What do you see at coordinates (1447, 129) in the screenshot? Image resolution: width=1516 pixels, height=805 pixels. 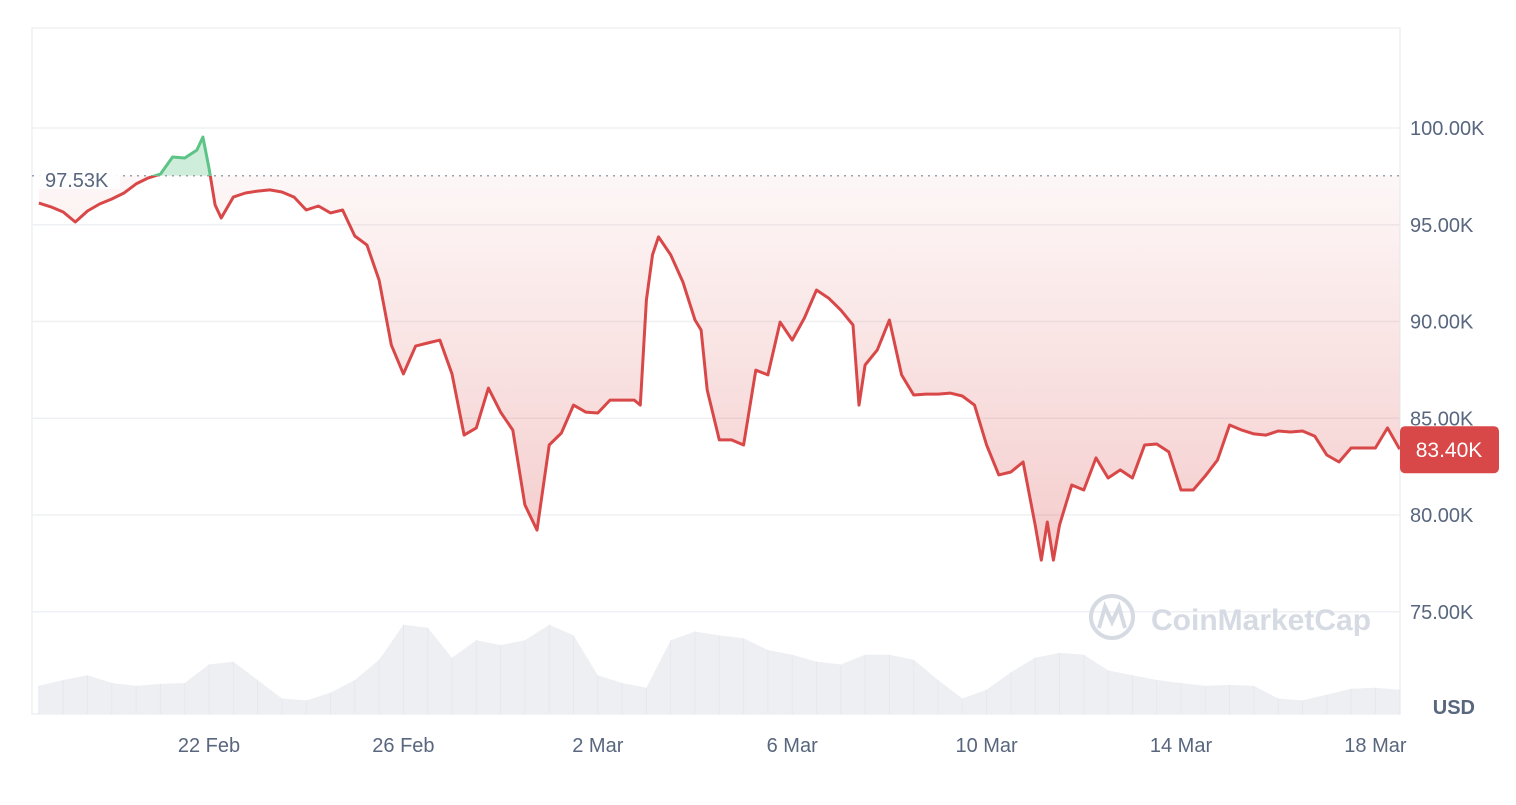 I see `y-tick-label: 100.00K` at bounding box center [1447, 129].